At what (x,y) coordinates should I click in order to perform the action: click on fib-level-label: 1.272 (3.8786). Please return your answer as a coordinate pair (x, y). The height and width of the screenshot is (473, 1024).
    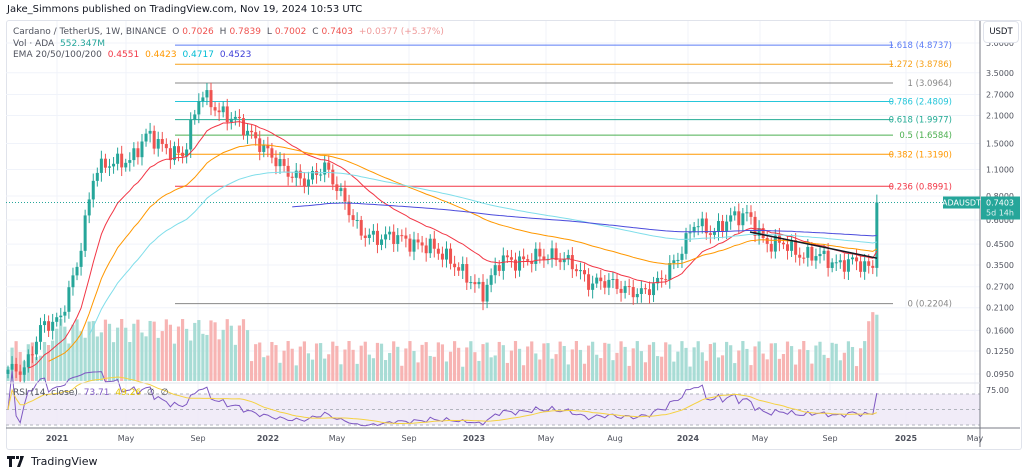
    Looking at the image, I should click on (920, 65).